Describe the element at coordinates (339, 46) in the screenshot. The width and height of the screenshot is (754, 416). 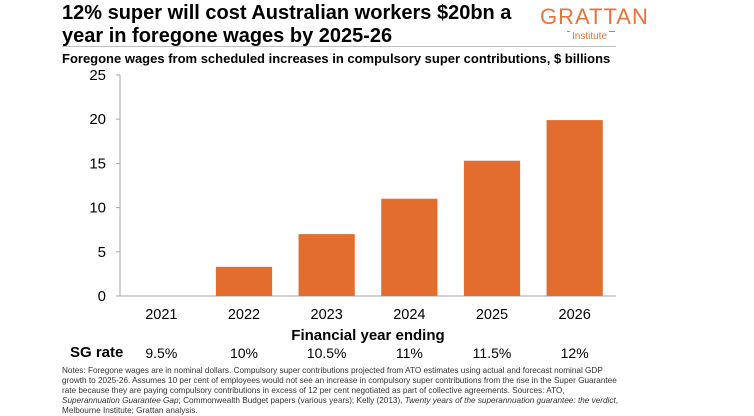
I see `header-divider` at that location.